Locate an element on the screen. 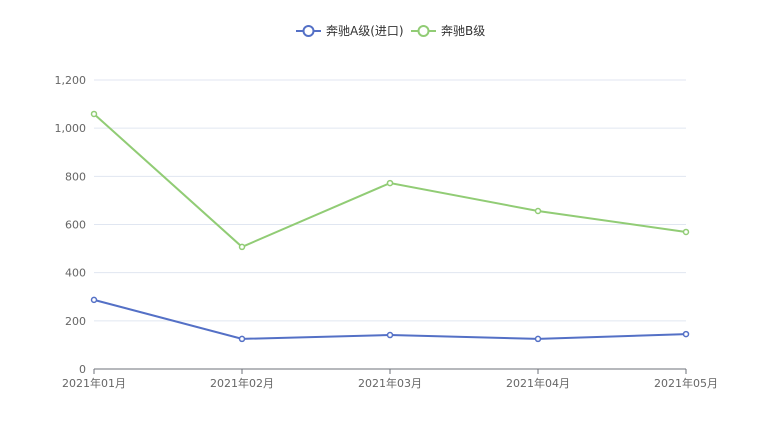  x-tick-label: 2021年01月 is located at coordinates (94, 383).